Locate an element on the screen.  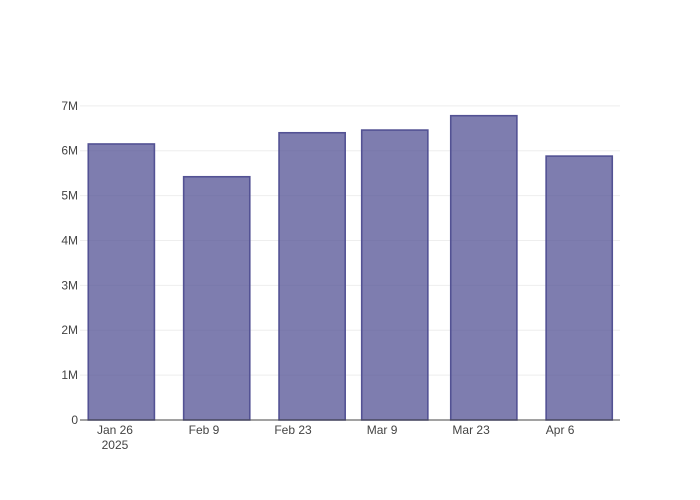
y-tick-label: 2M is located at coordinates (69, 330).